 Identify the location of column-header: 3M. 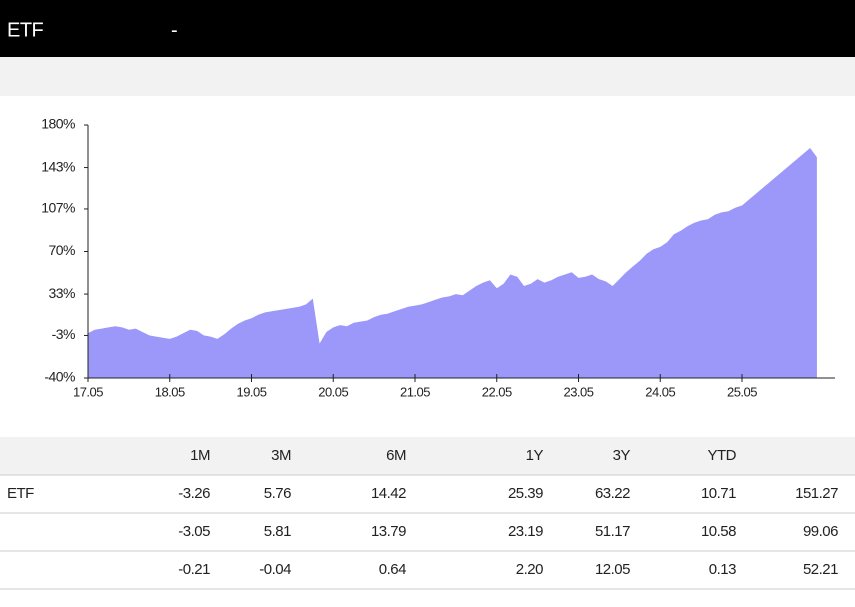
(281, 455).